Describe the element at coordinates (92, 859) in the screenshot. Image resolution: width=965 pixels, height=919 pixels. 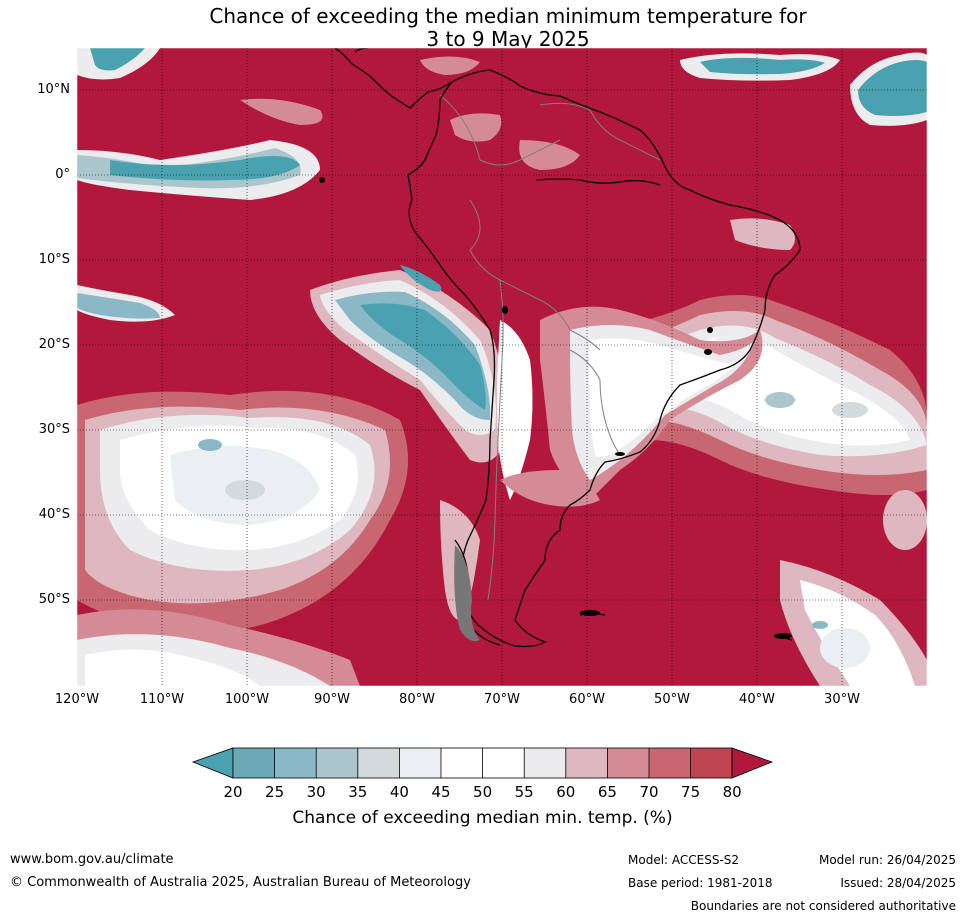
I see `website-link: www.bom.gov.au/climate` at that location.